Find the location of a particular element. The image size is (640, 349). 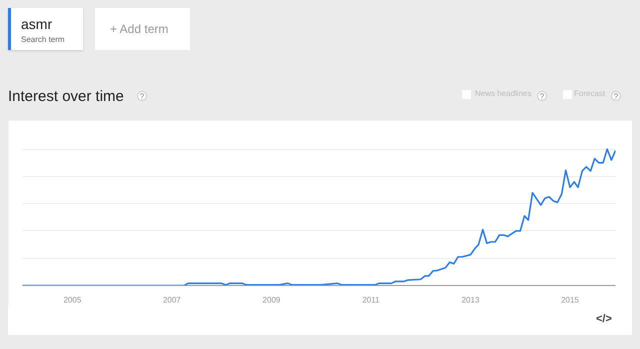

x-tick-label: 2005 is located at coordinates (72, 300).